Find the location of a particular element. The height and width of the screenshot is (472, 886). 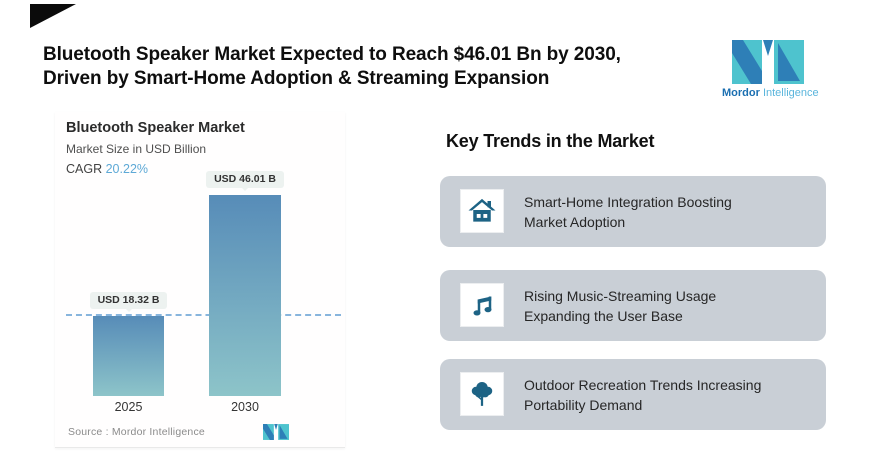

tree-icon-box is located at coordinates (482, 394).